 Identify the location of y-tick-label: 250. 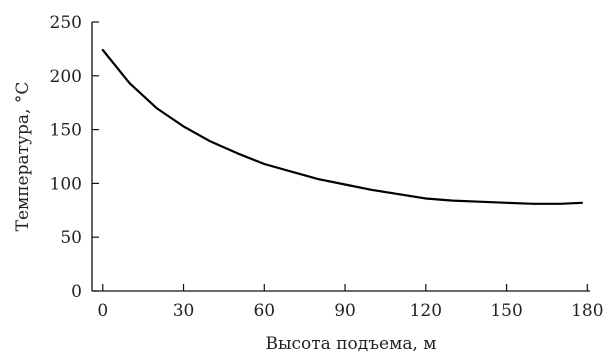
(66, 23).